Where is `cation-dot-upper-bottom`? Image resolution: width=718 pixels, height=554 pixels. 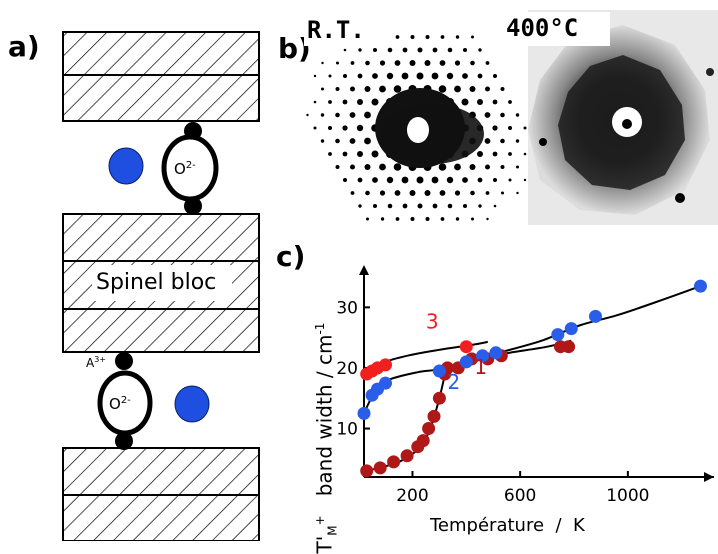 cation-dot-upper-bottom is located at coordinates (193, 206).